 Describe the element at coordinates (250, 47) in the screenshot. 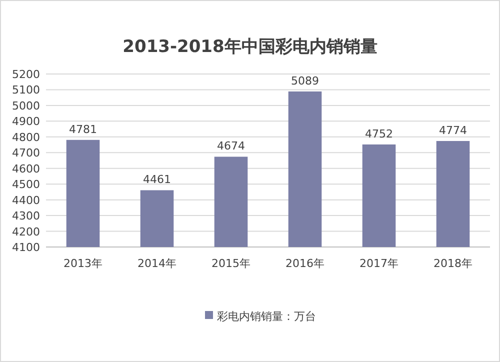

I see `chart-title: 2013-2018年中国彩电内销销量` at that location.